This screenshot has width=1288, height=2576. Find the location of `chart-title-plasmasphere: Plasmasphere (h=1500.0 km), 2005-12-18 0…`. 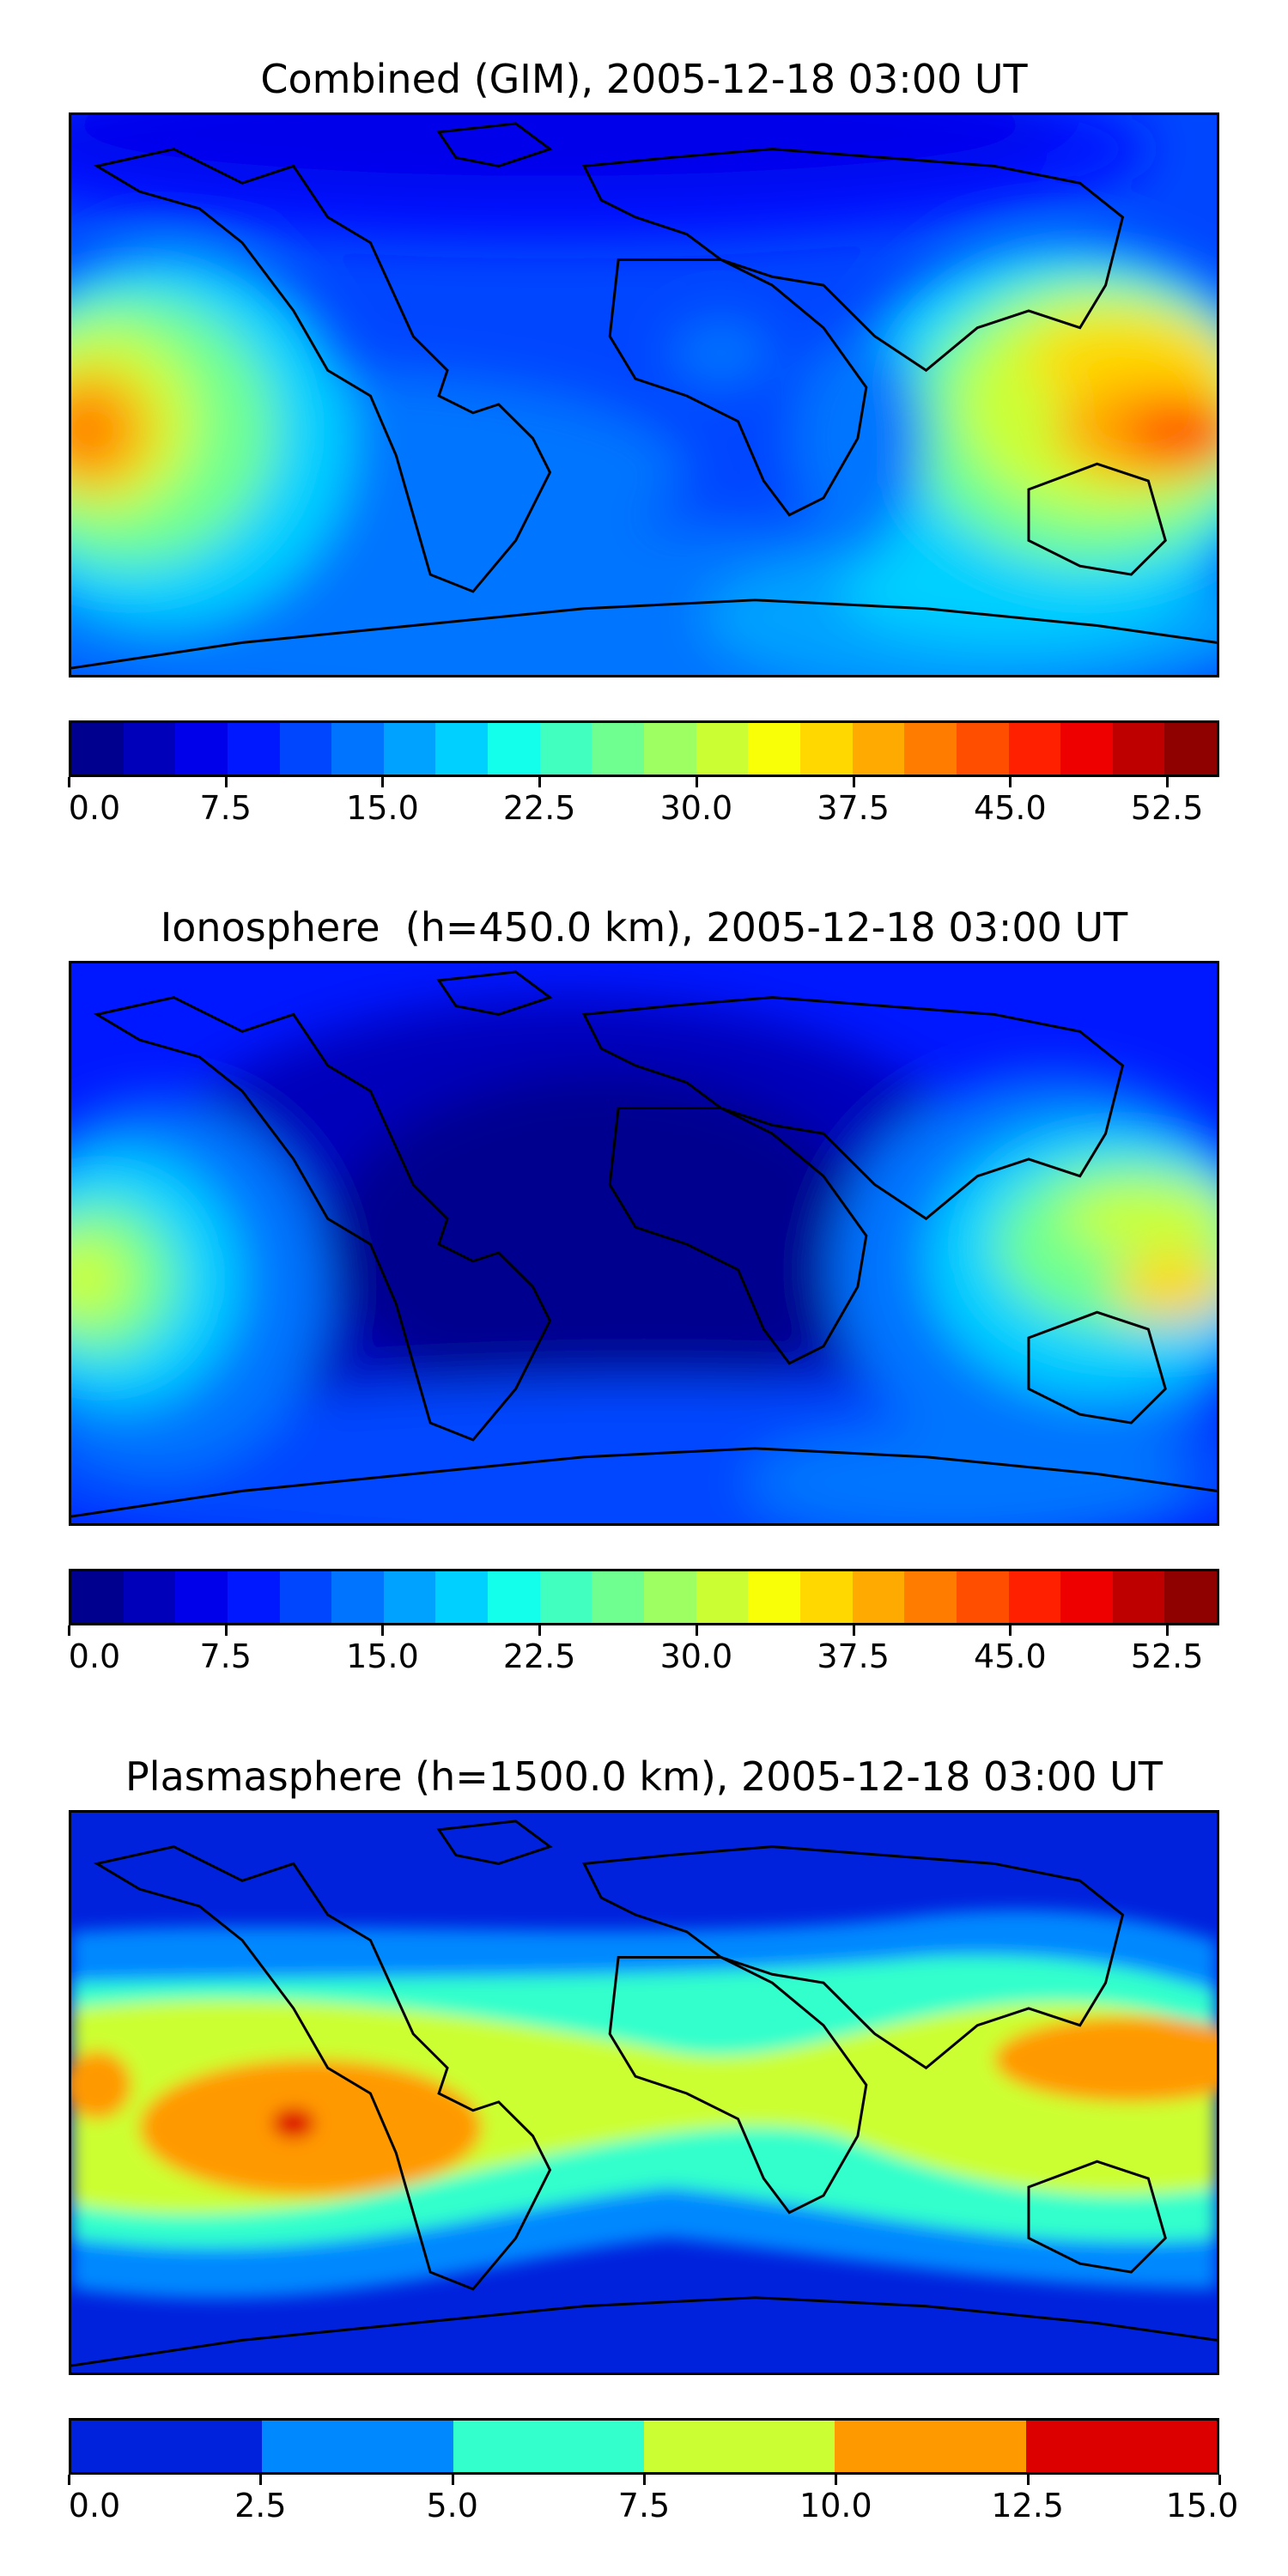

chart-title-plasmasphere: Plasmasphere (h=1500.0 km), 2005-12-18 0… is located at coordinates (644, 1777).